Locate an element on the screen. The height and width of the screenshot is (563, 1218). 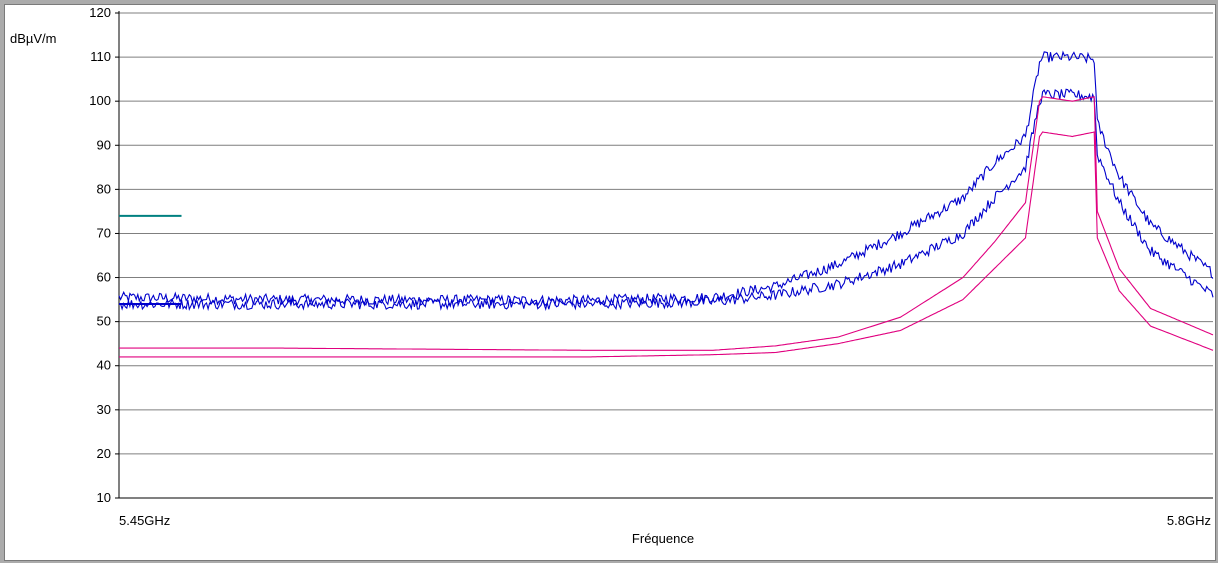
x-tick-label-end: 5.8GHz is located at coordinates (1189, 520).